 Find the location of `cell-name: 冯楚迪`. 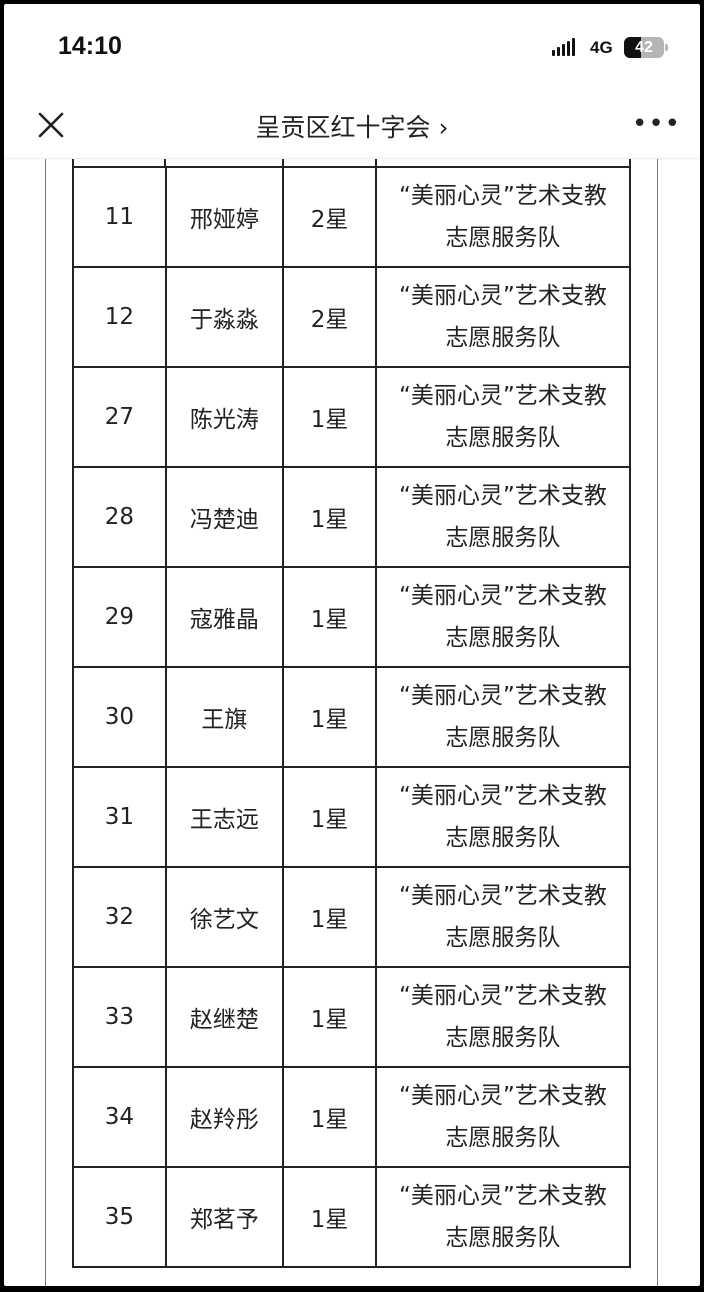

cell-name: 冯楚迪 is located at coordinates (224, 517).